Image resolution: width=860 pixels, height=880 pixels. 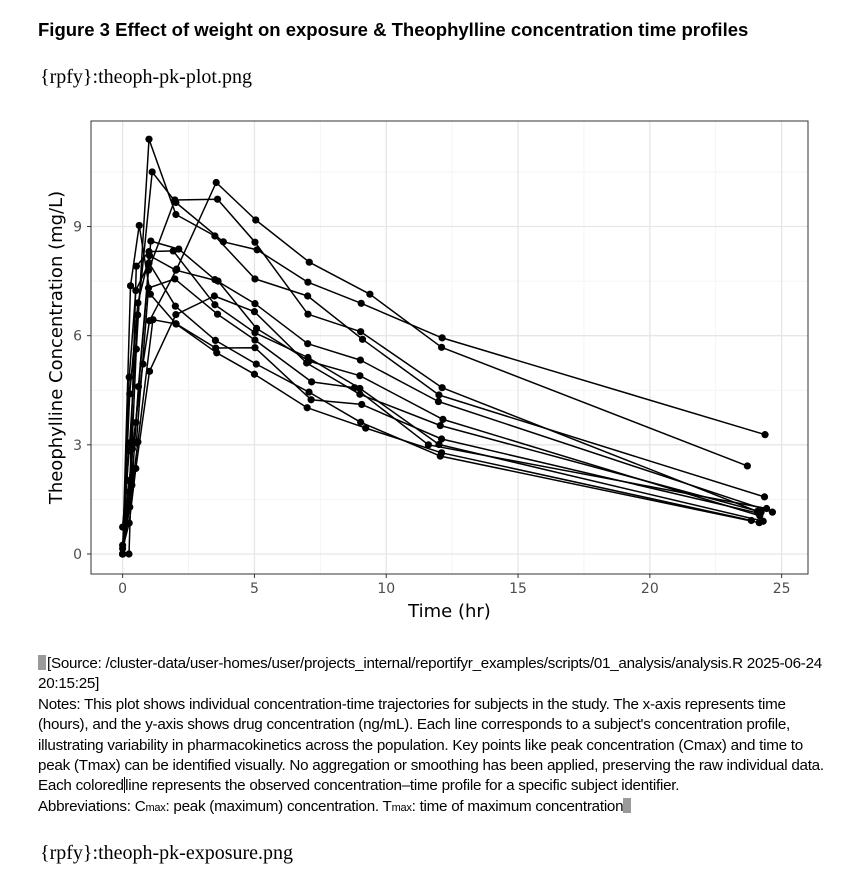 I want to click on y-axis-label: Theophylline Concentration (mg/L), so click(x=56, y=348).